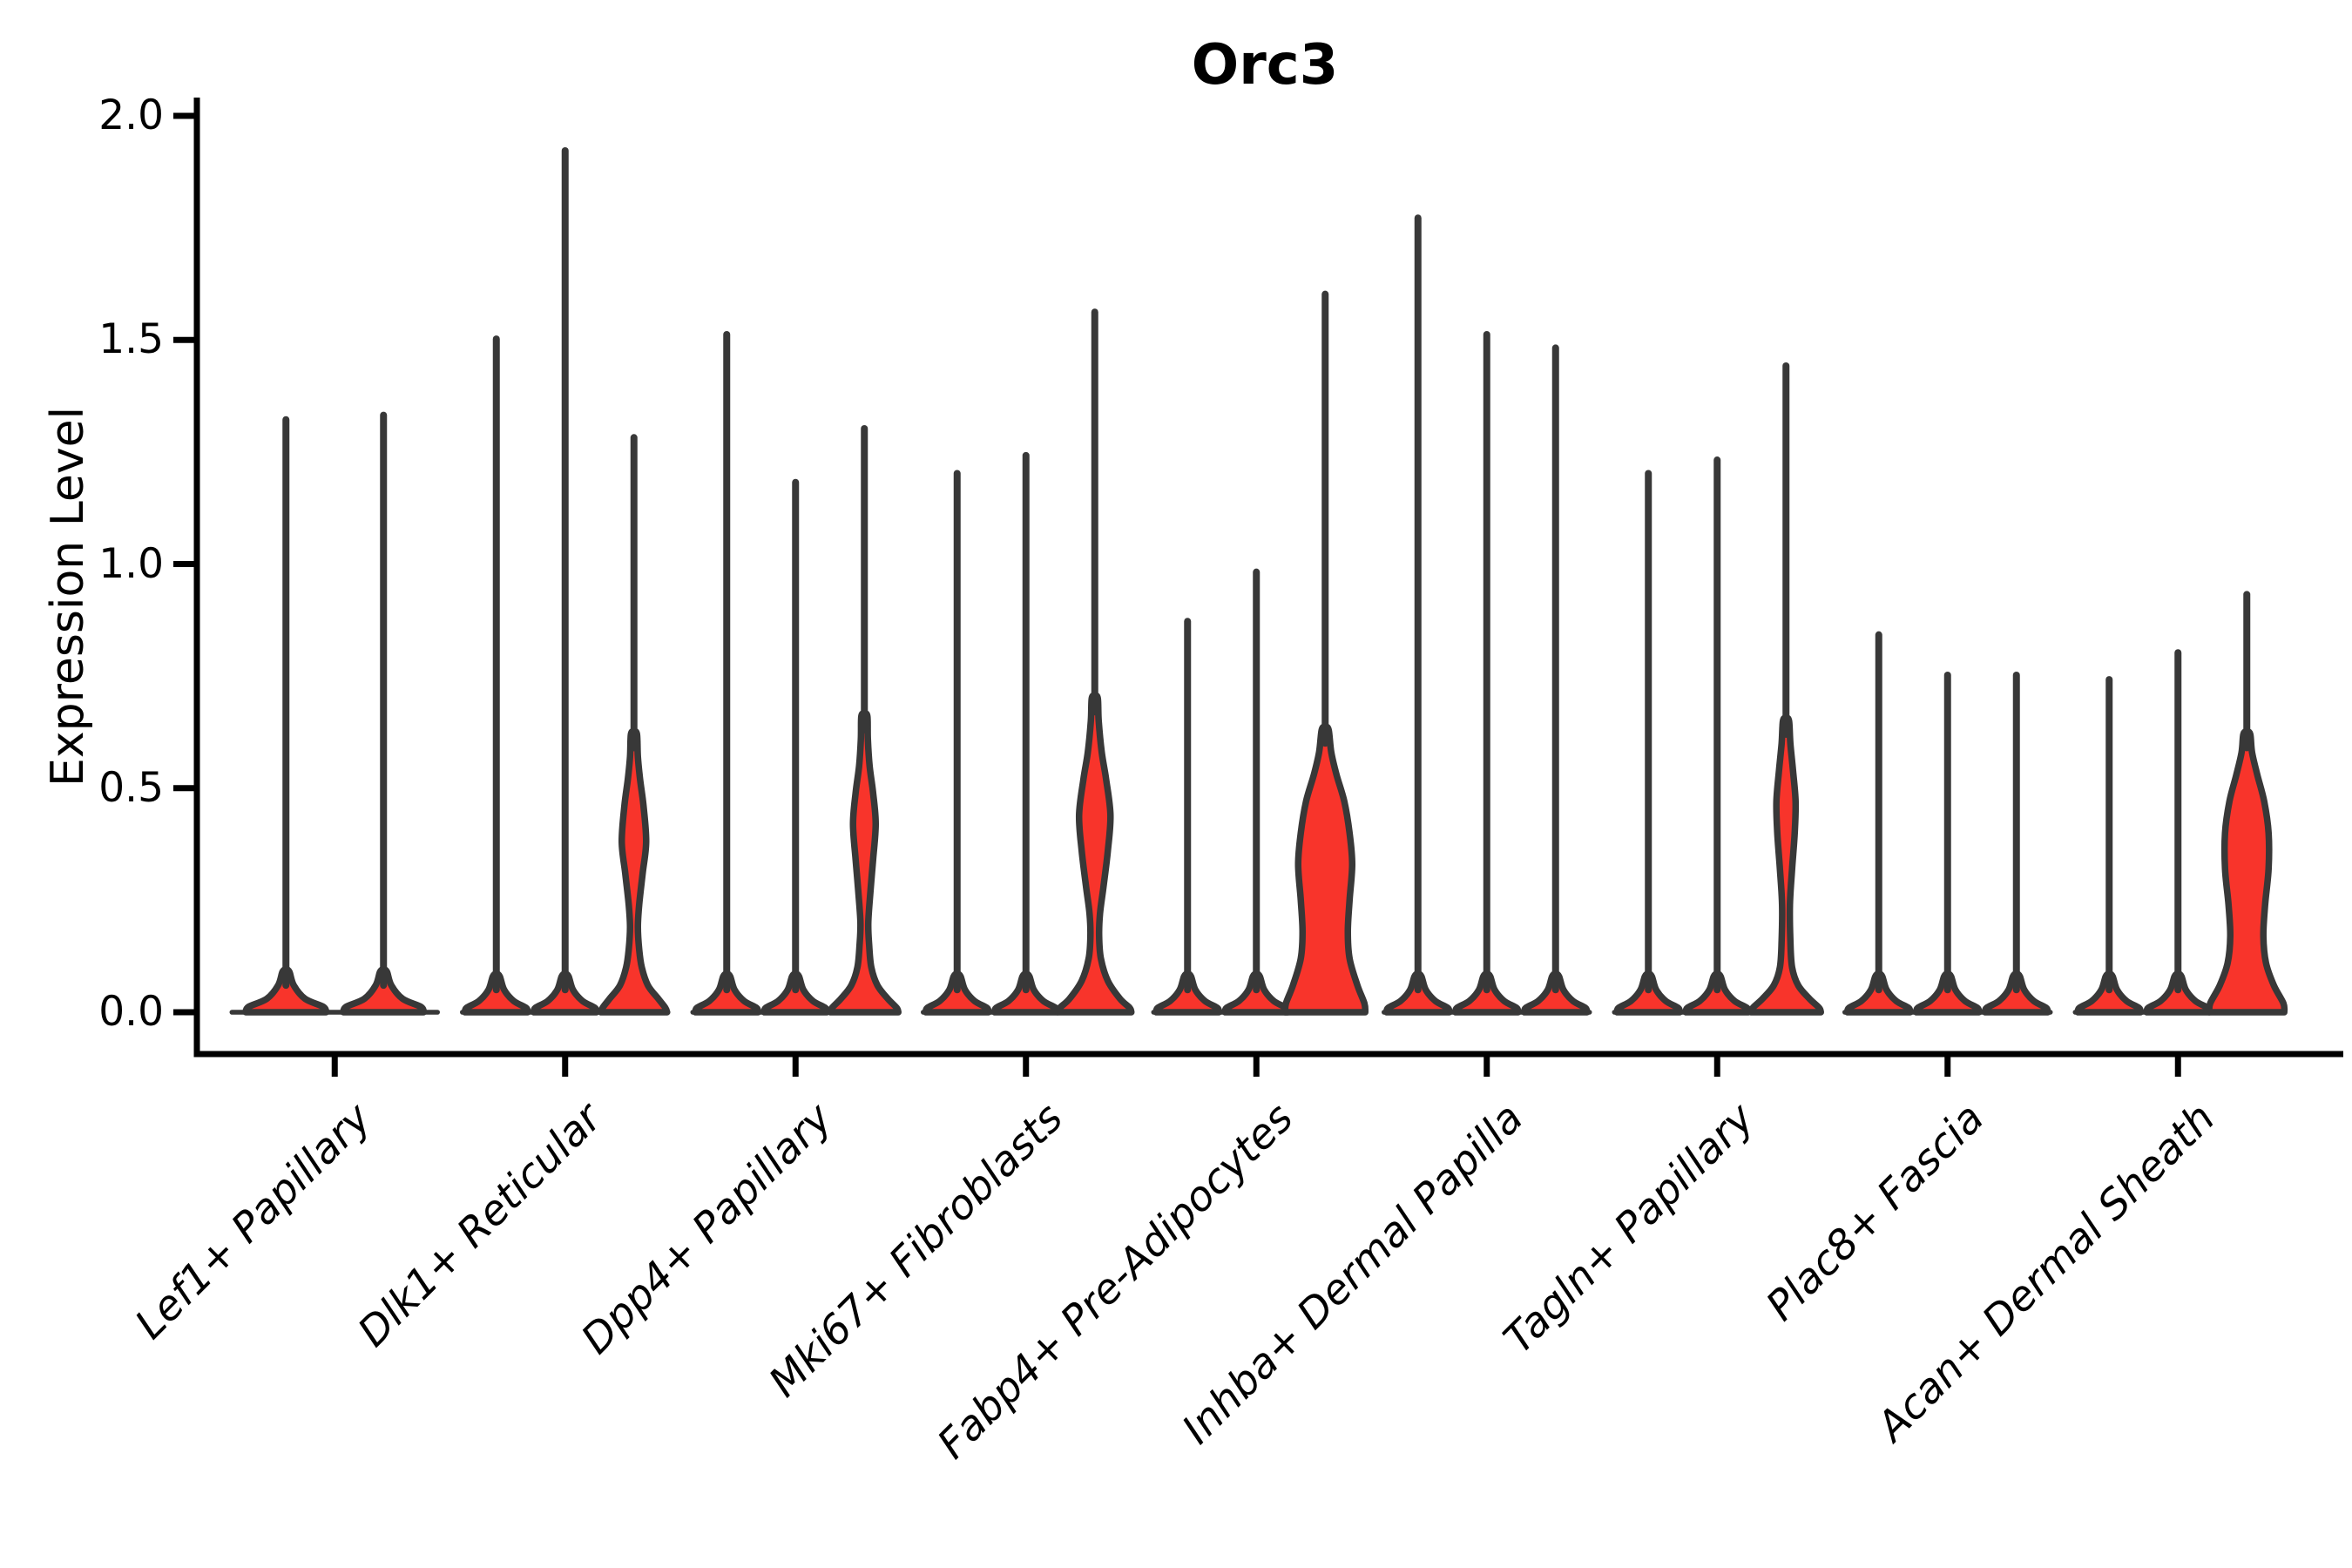 The image size is (2352, 1568). What do you see at coordinates (131, 115) in the screenshot?
I see `y-tick-label: 2.0` at bounding box center [131, 115].